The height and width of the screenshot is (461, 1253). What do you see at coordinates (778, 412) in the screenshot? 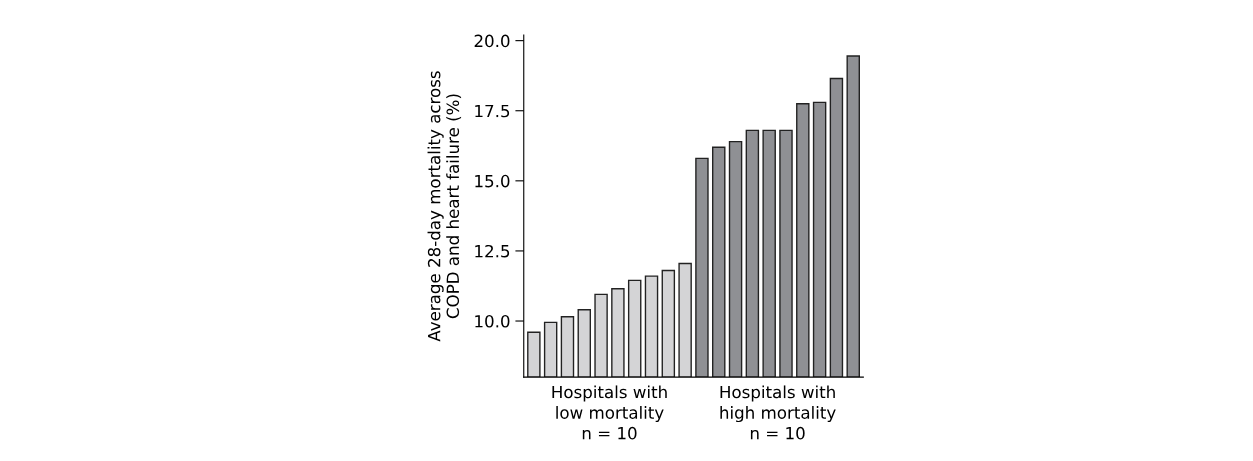
I see `text: Hospitals with high mortality n = 10` at bounding box center [778, 412].